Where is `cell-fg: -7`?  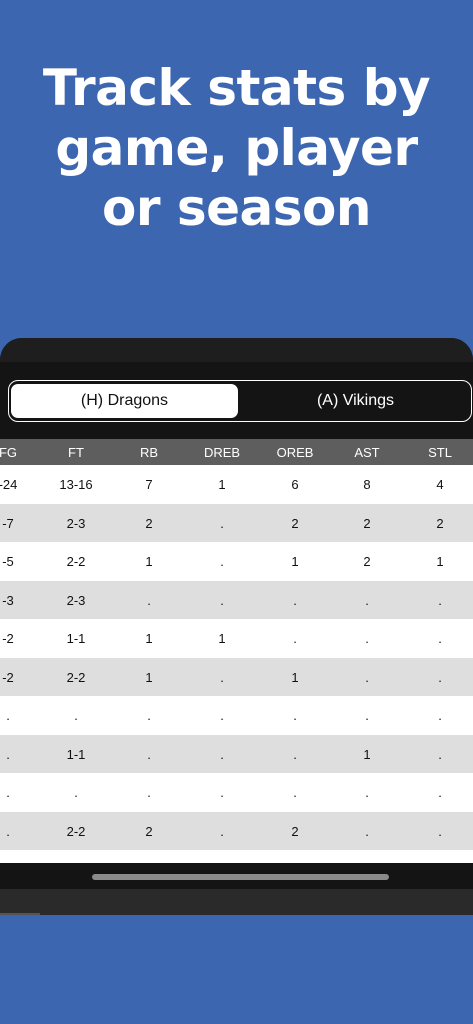 cell-fg: -7 is located at coordinates (8, 523).